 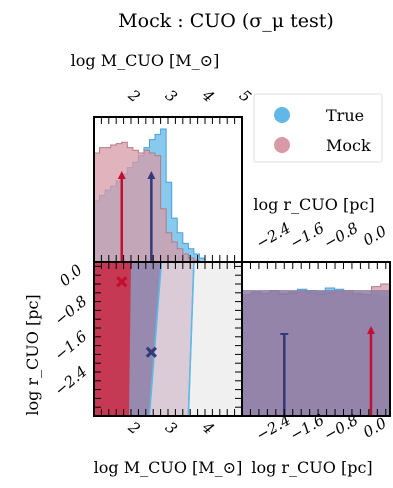 I want to click on chart-title: Mock : CUO (σ_μ test), so click(x=226, y=21).